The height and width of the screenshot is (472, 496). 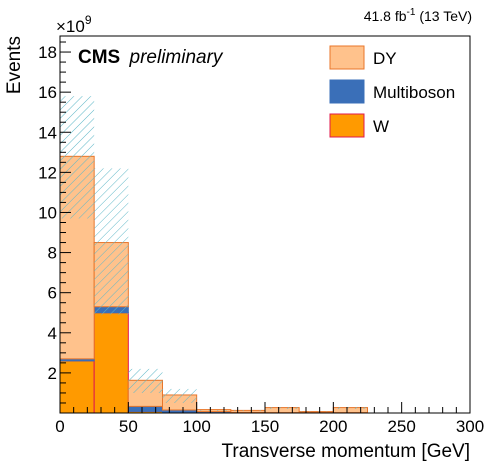 What do you see at coordinates (347, 57) in the screenshot?
I see `legend-swatch-dy` at bounding box center [347, 57].